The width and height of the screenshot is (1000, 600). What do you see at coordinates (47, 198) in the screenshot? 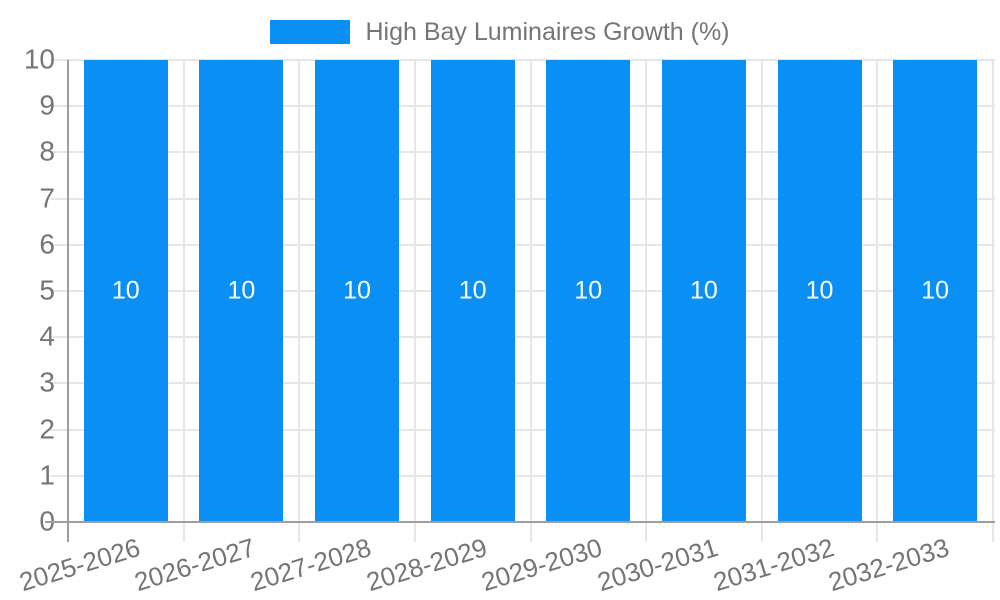
I see `y-tick-label: 7` at bounding box center [47, 198].